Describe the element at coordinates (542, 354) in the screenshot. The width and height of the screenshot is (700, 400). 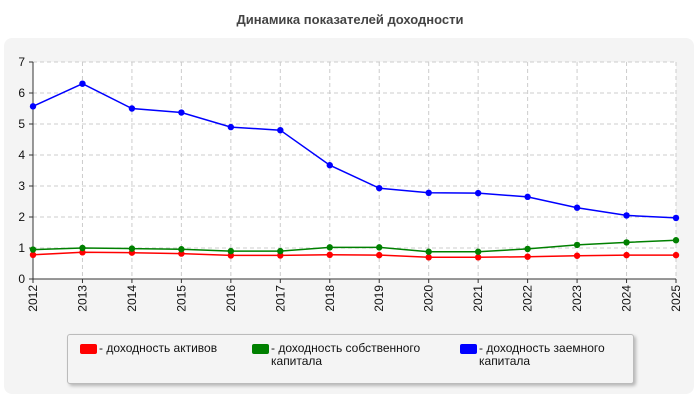
I see `legend-label-debt: - доходность заемного капитала` at that location.